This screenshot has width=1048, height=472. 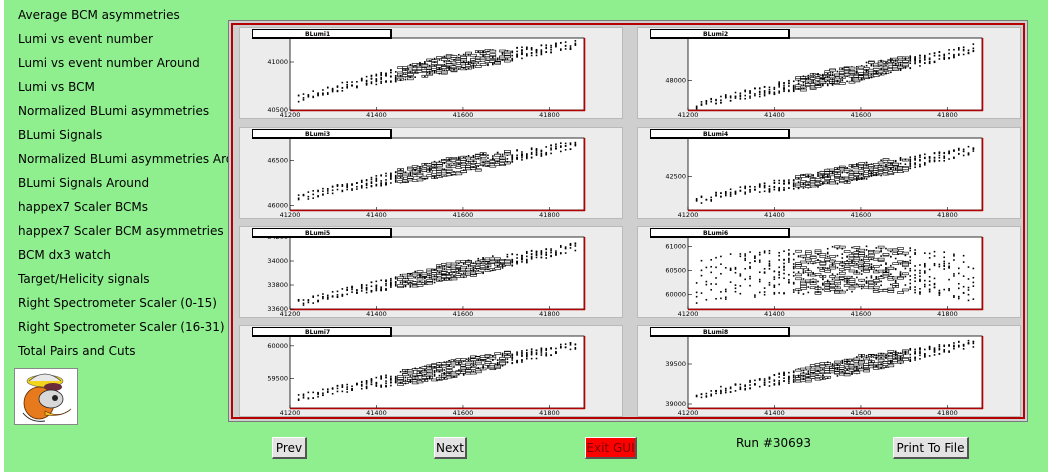 What do you see at coordinates (2, 236) in the screenshot?
I see `window-left-edge` at bounding box center [2, 236].